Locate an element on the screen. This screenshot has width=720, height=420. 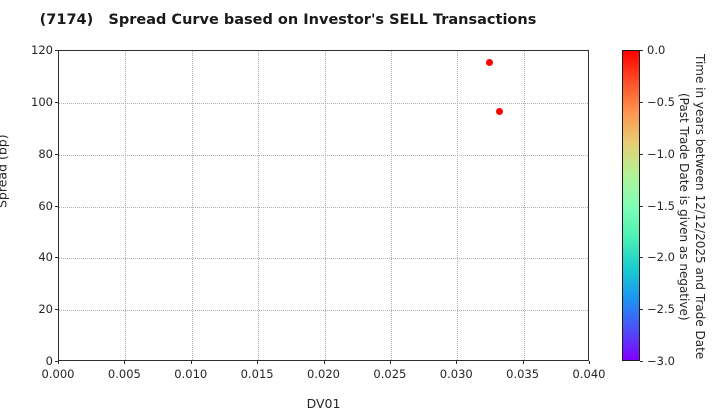
x-tick-label: 0.000 is located at coordinates (58, 374).